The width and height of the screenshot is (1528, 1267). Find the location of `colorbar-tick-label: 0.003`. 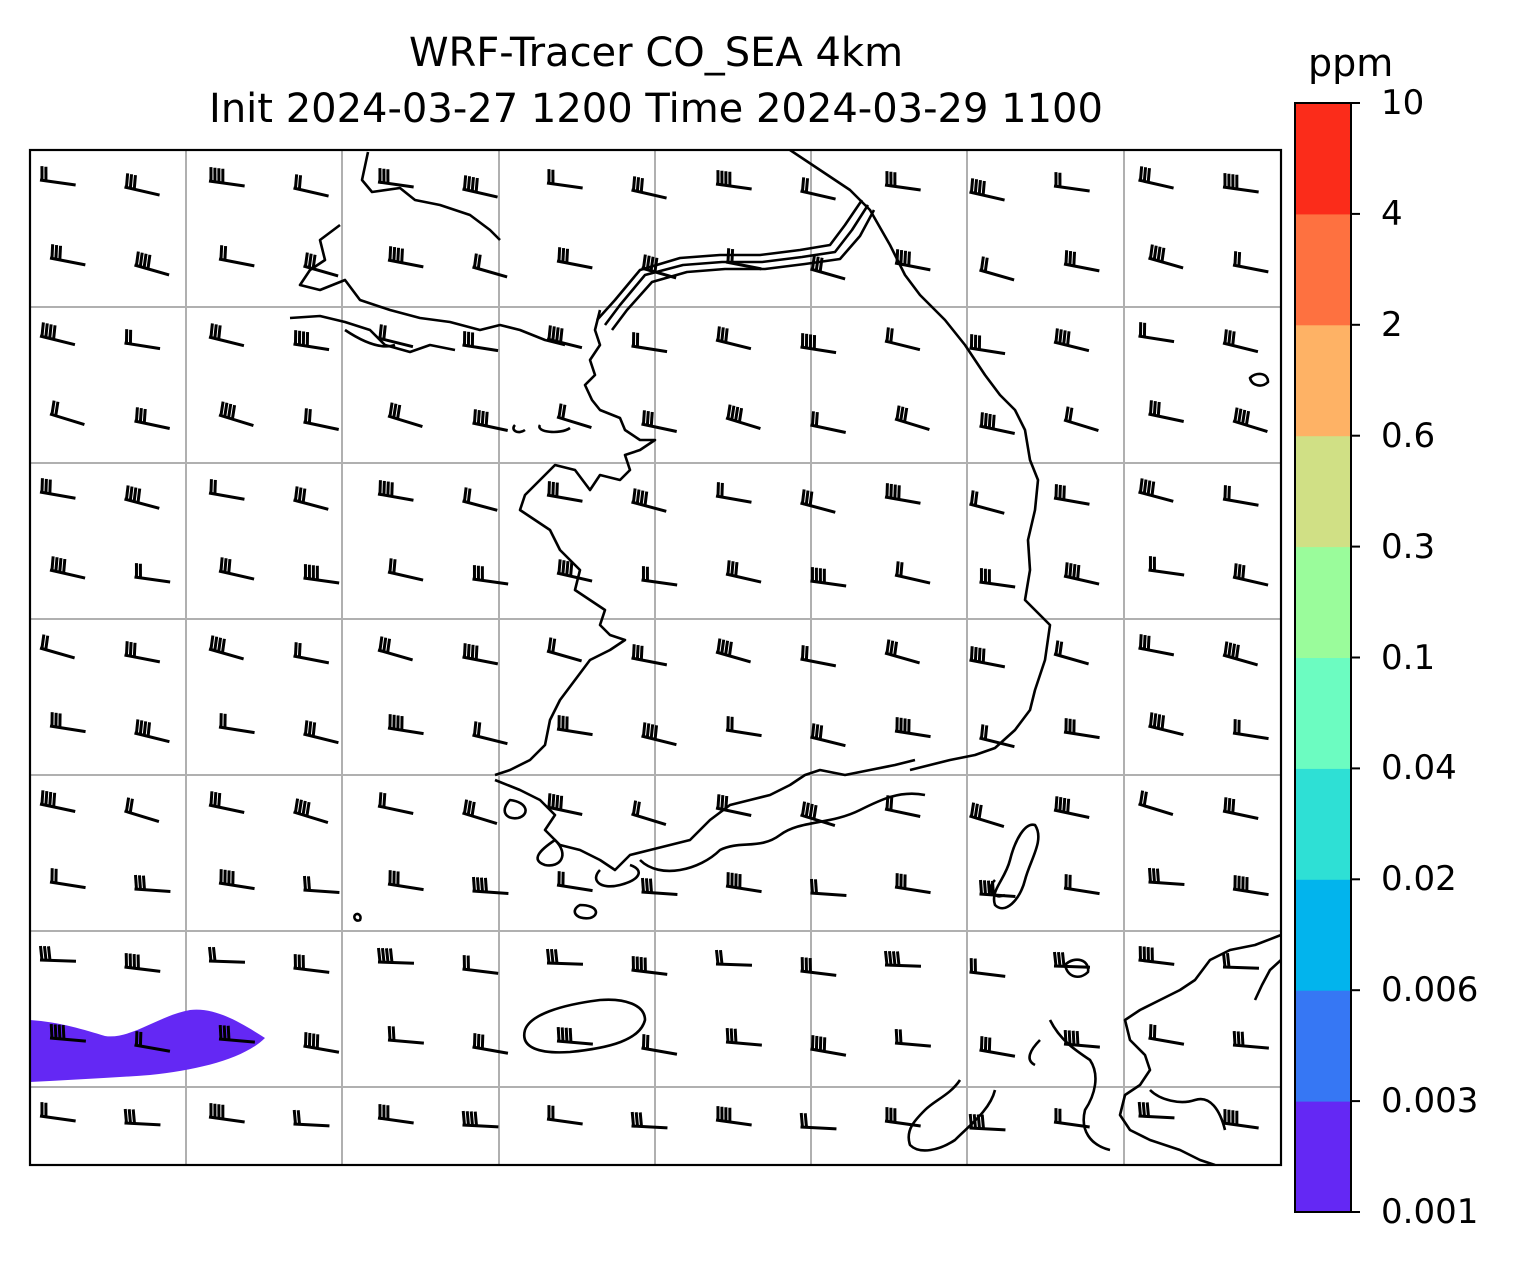

colorbar-tick-label: 0.003 is located at coordinates (1430, 1101).